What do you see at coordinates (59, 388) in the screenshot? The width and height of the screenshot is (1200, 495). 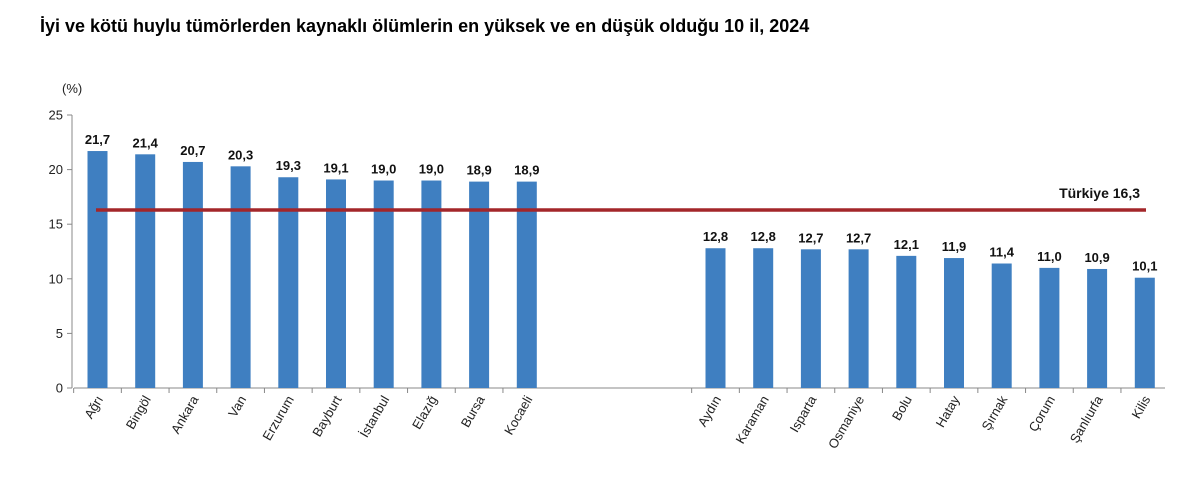 I see `y-tick-label: 0` at bounding box center [59, 388].